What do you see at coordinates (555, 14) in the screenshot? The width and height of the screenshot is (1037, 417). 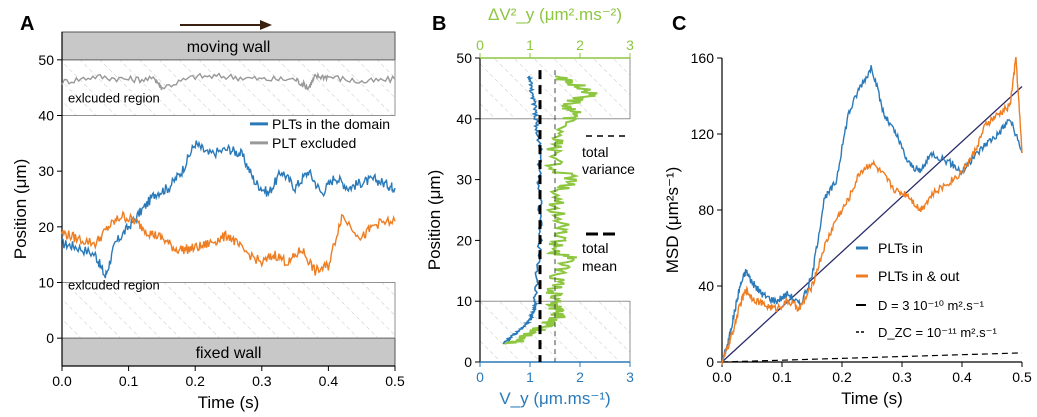 I see `x-axis-label-top: ΔV²_y (μm².ms⁻²)` at bounding box center [555, 14].